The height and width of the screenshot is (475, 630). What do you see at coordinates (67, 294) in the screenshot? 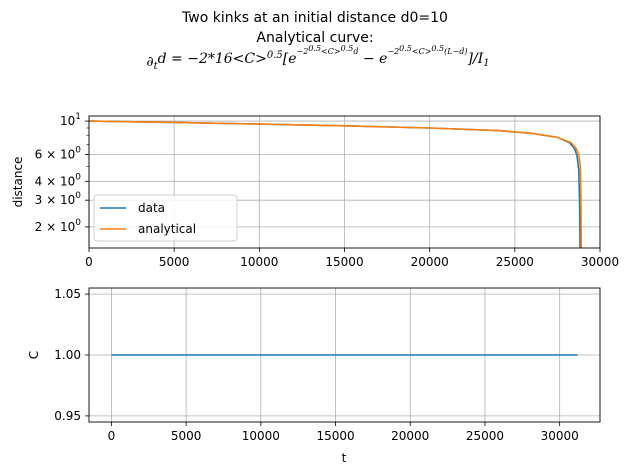
I see `bottom-y-tick-label: 1.05` at bounding box center [67, 294].